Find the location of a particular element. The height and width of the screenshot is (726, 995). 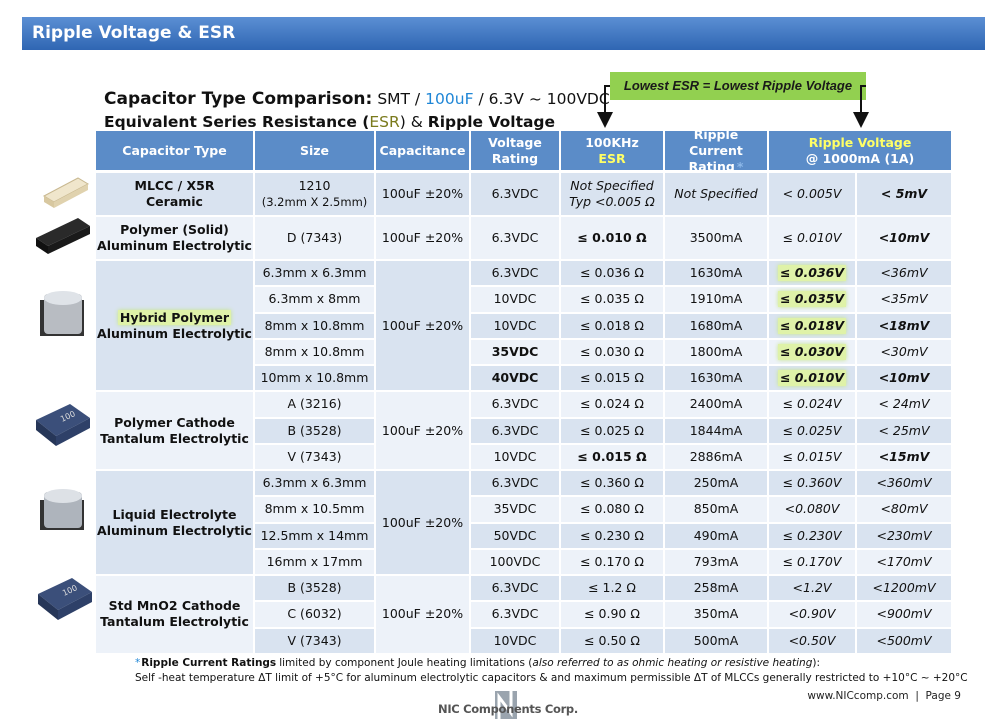

header-cell: Voltage Rating is located at coordinates (515, 150).